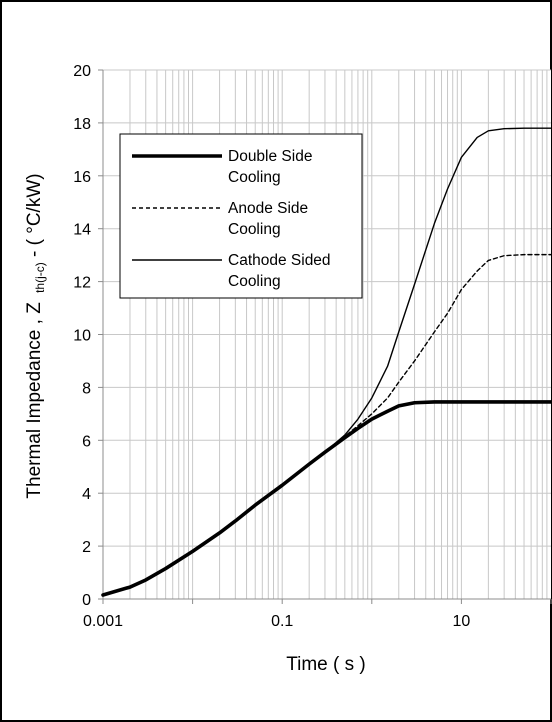 The image size is (552, 722). What do you see at coordinates (326, 664) in the screenshot?
I see `x-axis-title: Time ( s )` at bounding box center [326, 664].